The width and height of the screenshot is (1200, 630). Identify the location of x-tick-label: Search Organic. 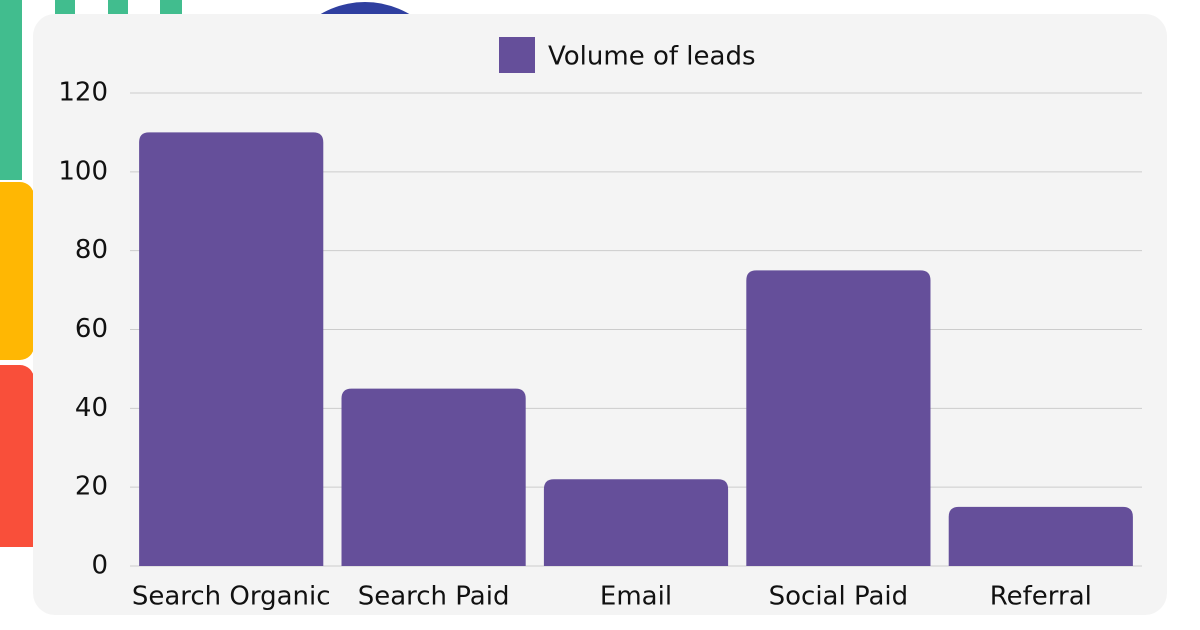
(231, 597).